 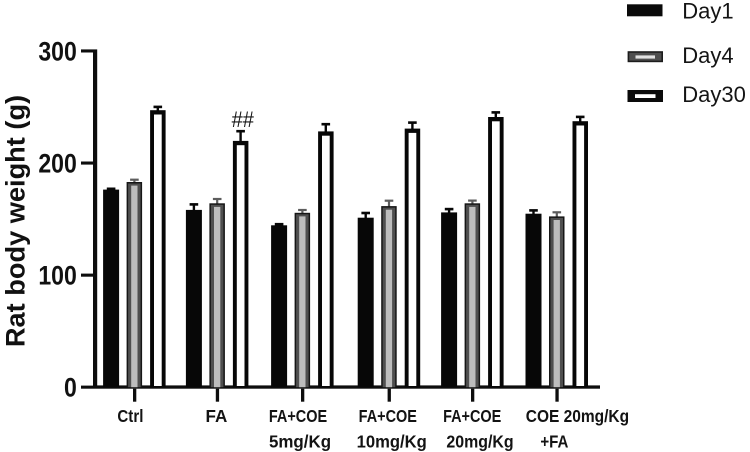 What do you see at coordinates (57, 276) in the screenshot?
I see `svg-text: 100` at bounding box center [57, 276].